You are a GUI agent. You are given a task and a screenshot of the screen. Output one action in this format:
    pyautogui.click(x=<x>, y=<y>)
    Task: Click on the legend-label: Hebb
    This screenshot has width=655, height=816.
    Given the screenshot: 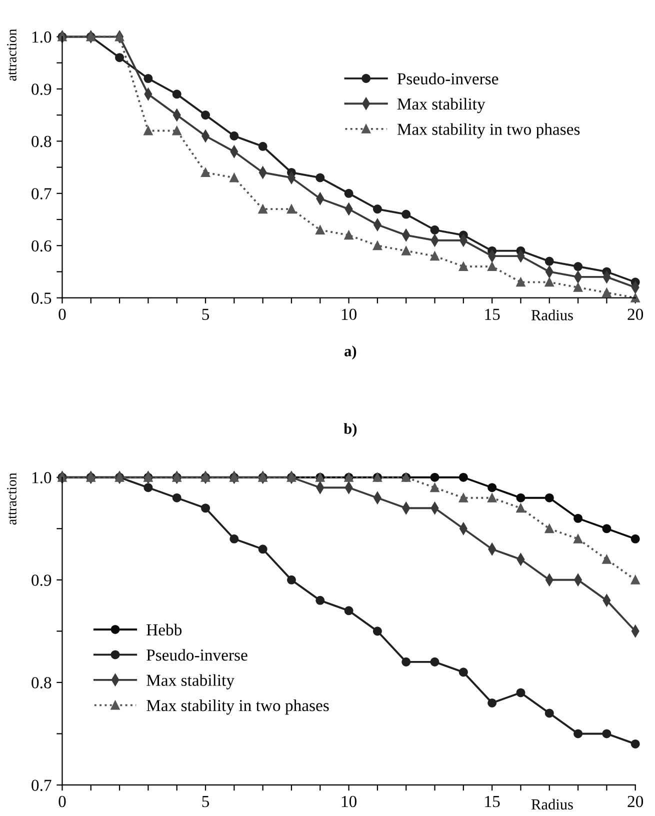 What is the action you would take?
    pyautogui.click(x=164, y=630)
    